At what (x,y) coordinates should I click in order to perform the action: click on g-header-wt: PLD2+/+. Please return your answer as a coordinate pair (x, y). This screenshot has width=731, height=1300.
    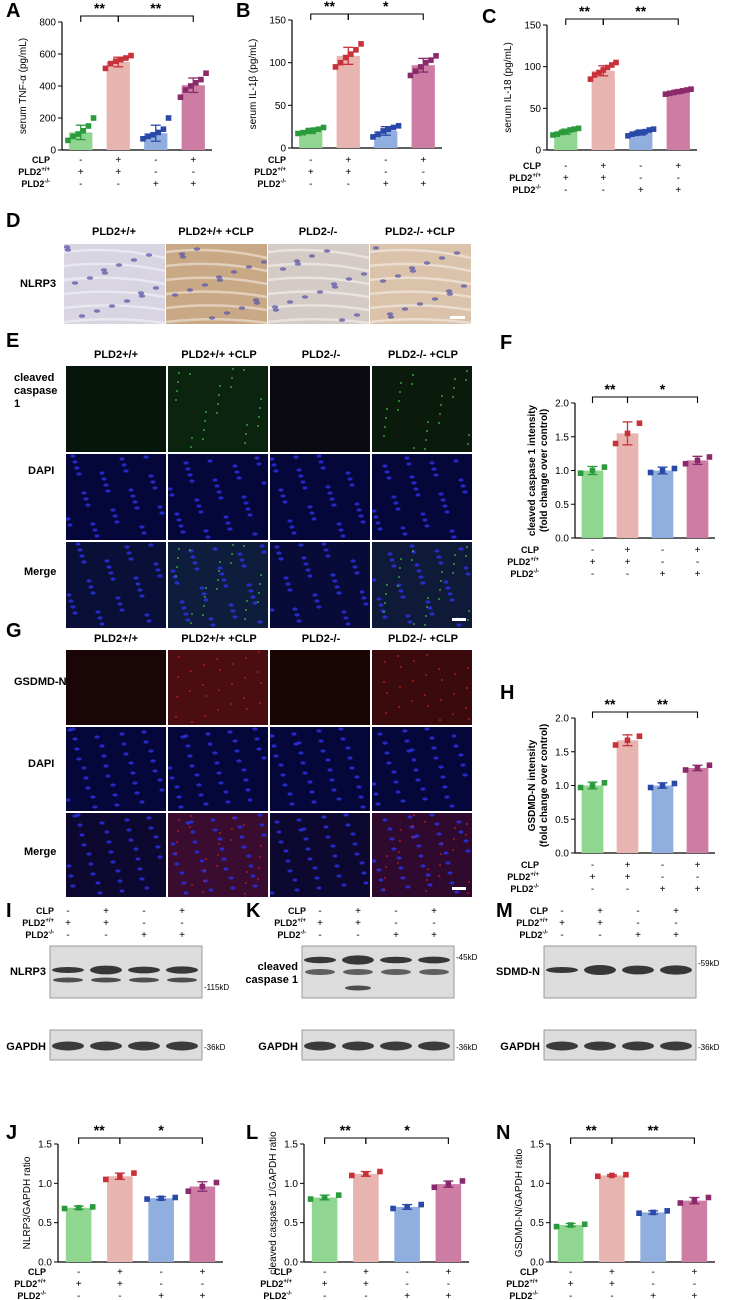
    Looking at the image, I should click on (116, 639).